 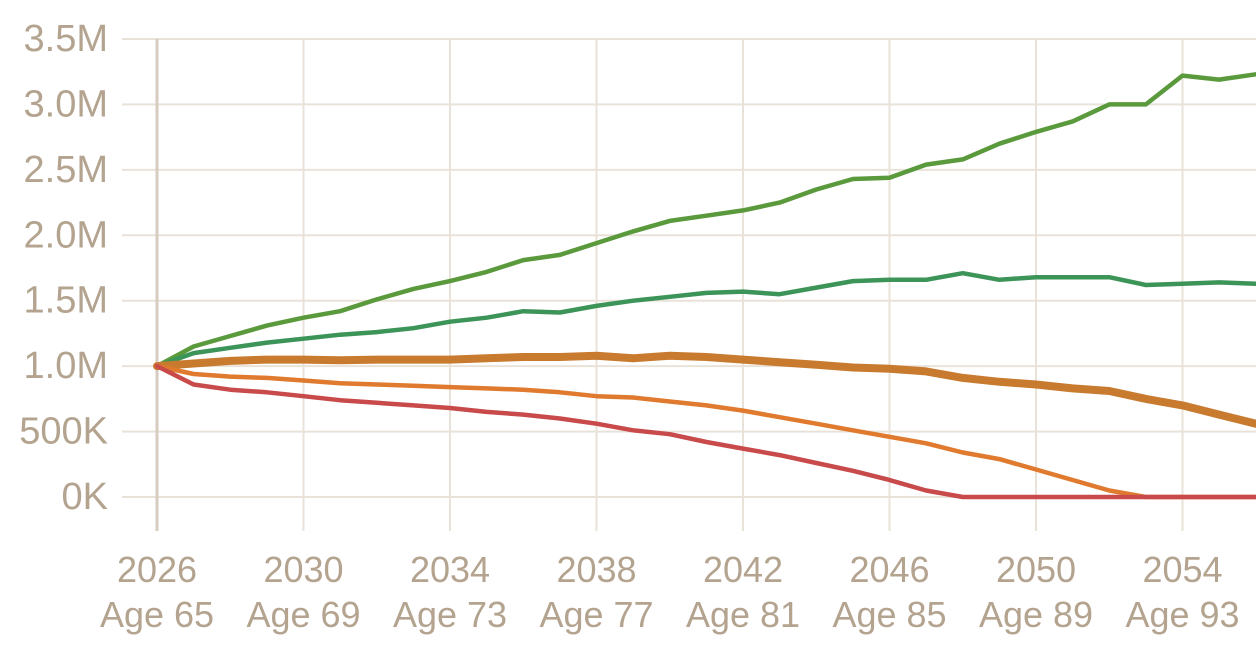 What do you see at coordinates (303, 569) in the screenshot?
I see `x-tick-year-label: 2030` at bounding box center [303, 569].